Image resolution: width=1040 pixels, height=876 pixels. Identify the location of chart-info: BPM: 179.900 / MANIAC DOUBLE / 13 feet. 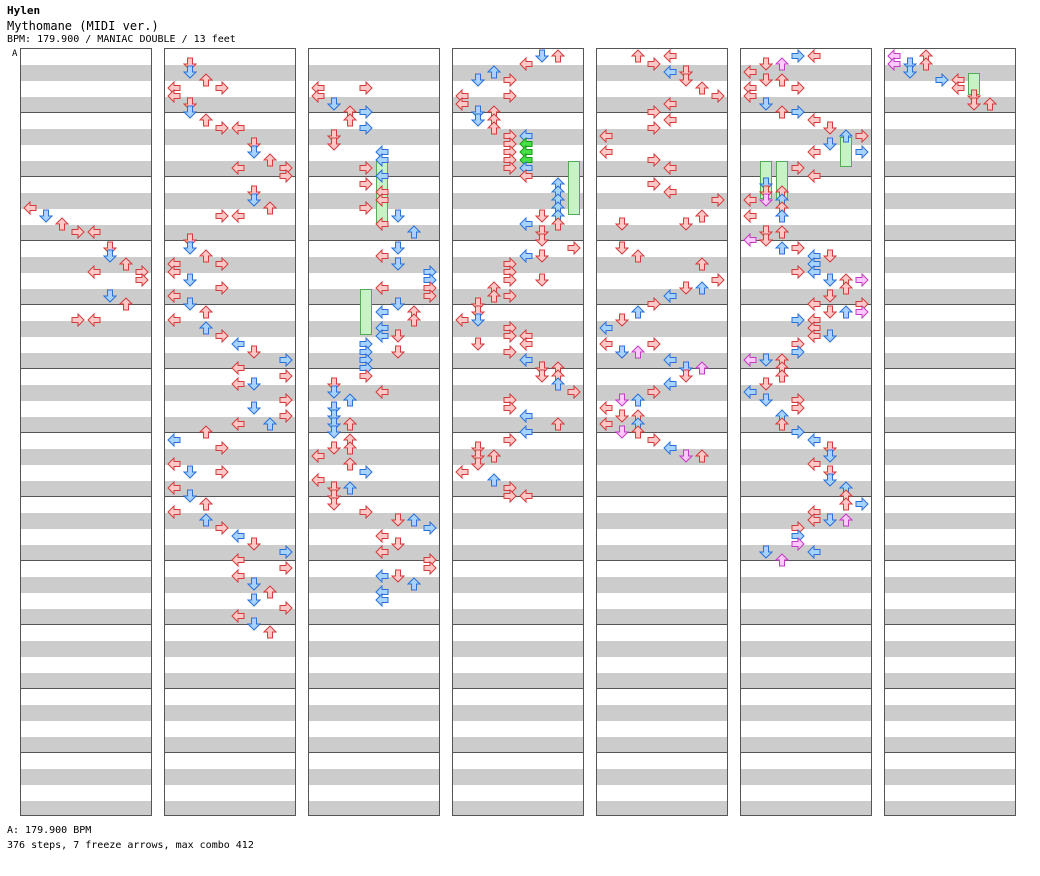
(121, 39).